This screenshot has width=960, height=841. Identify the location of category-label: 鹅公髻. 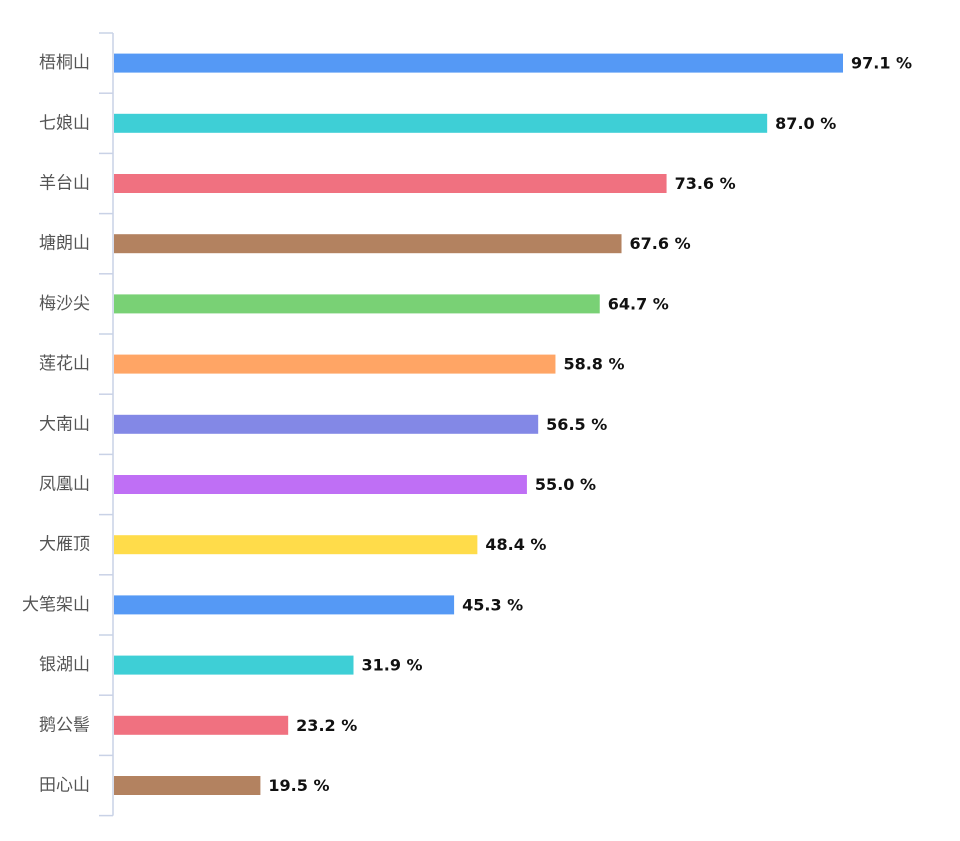
(64, 724).